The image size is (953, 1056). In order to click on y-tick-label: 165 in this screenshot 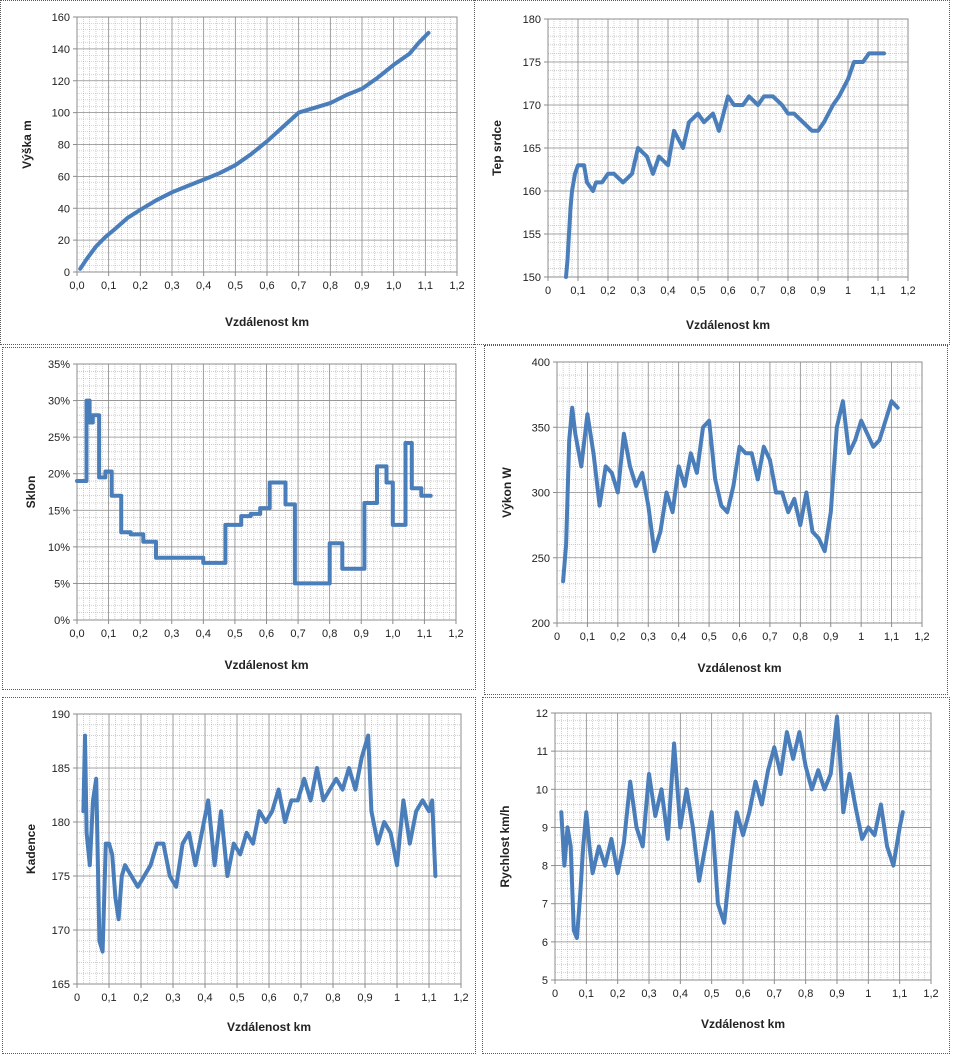, I will do `click(61, 985)`.